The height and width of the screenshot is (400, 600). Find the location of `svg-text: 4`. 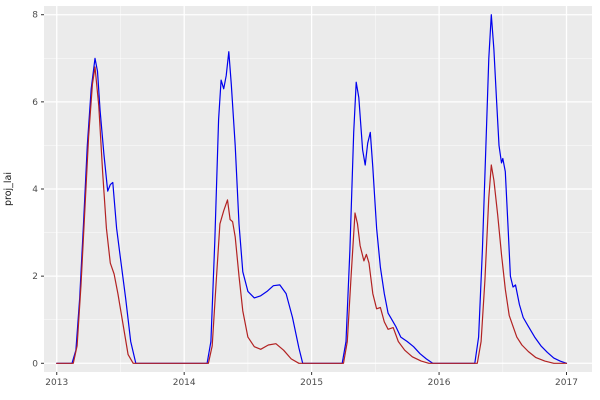

svg-text: 4 is located at coordinates (35, 190).